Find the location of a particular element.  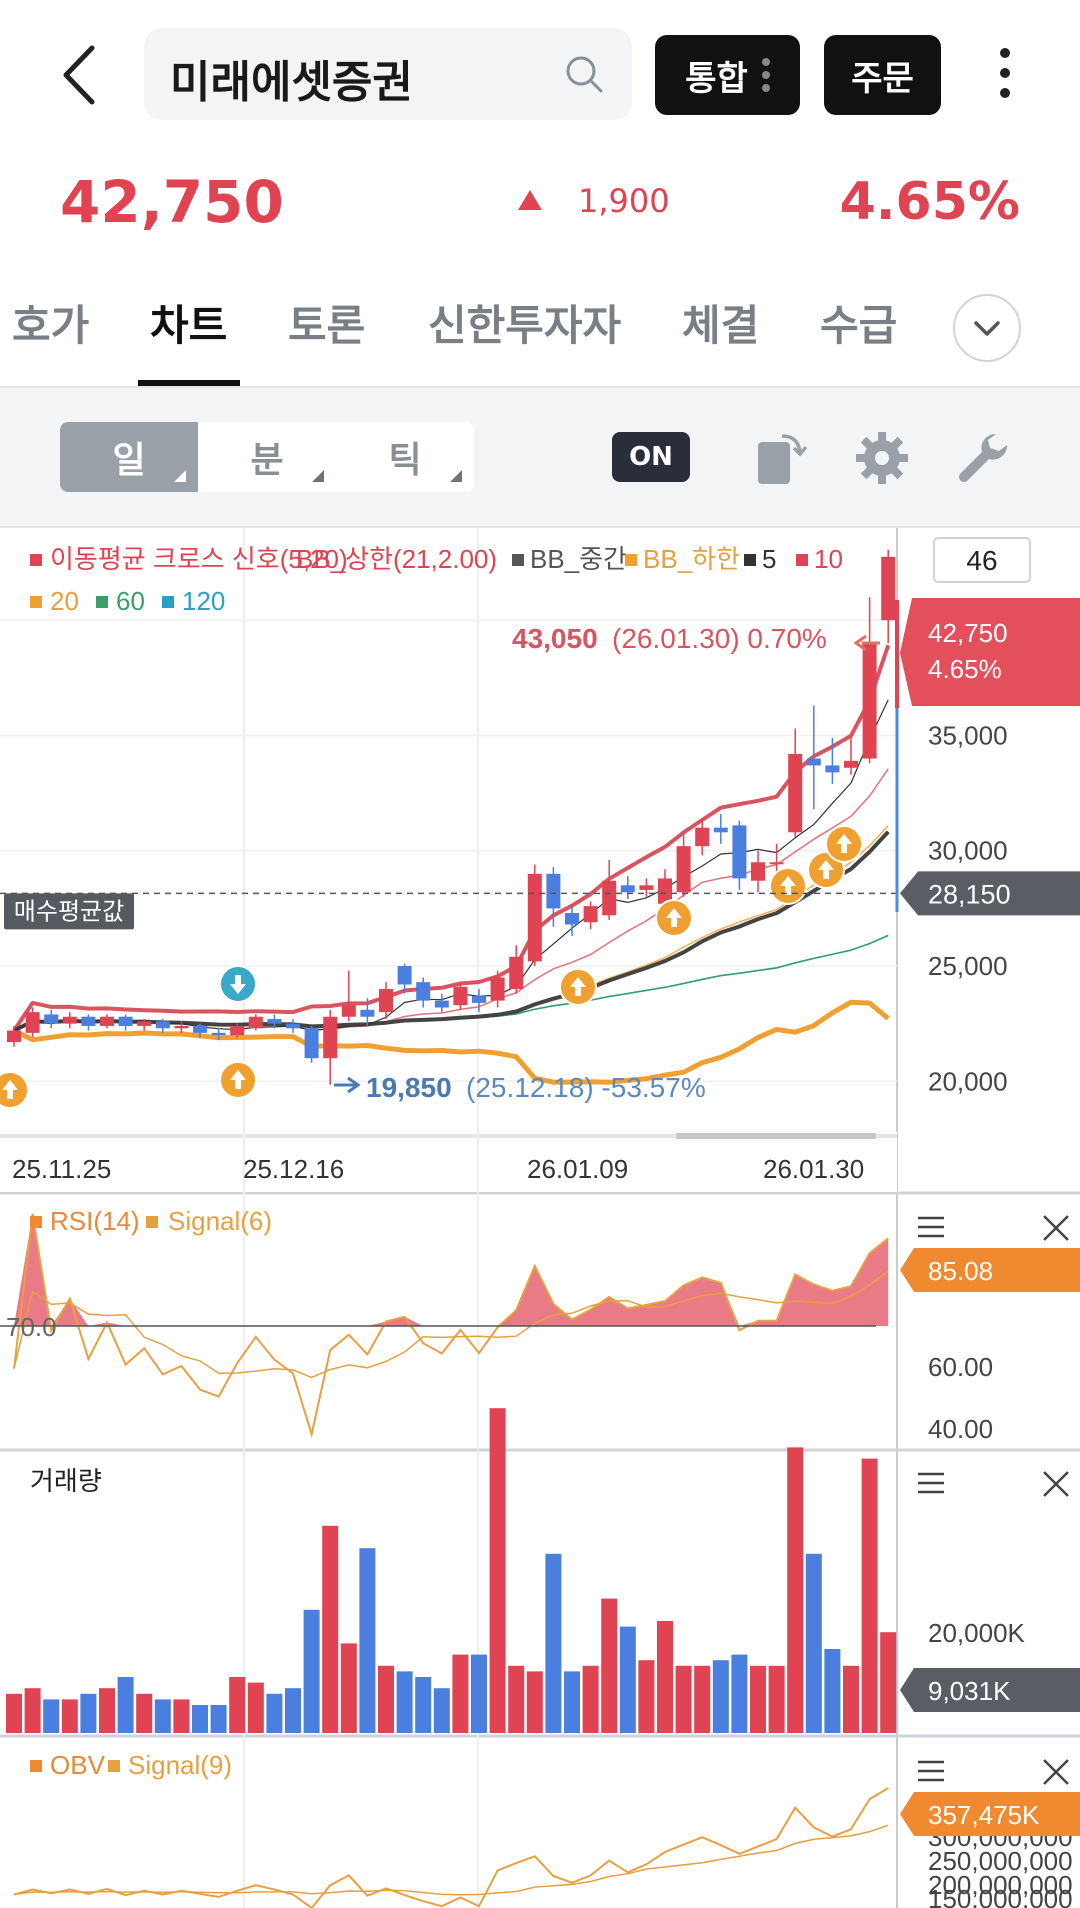

price-change: 1,900 is located at coordinates (624, 201).